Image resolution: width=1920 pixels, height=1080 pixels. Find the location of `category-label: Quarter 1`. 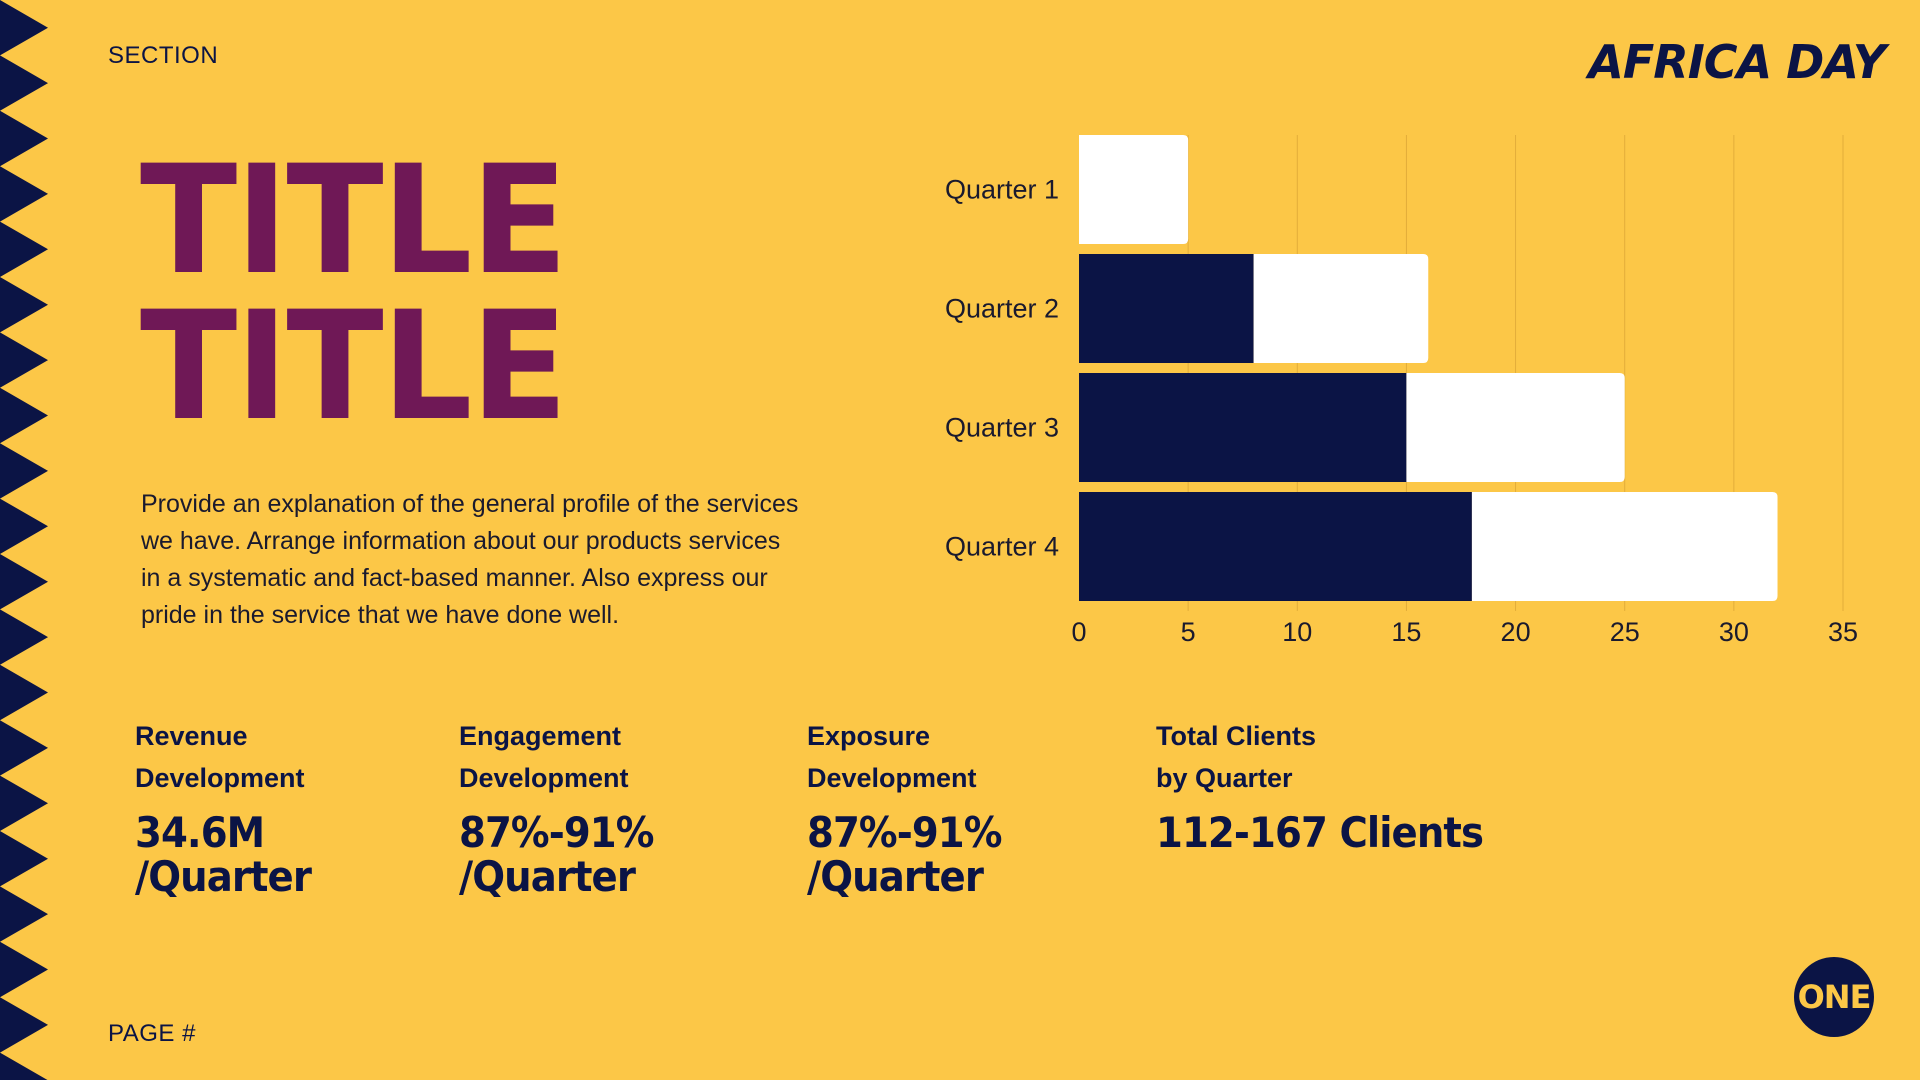

category-label: Quarter 1 is located at coordinates (1002, 190).